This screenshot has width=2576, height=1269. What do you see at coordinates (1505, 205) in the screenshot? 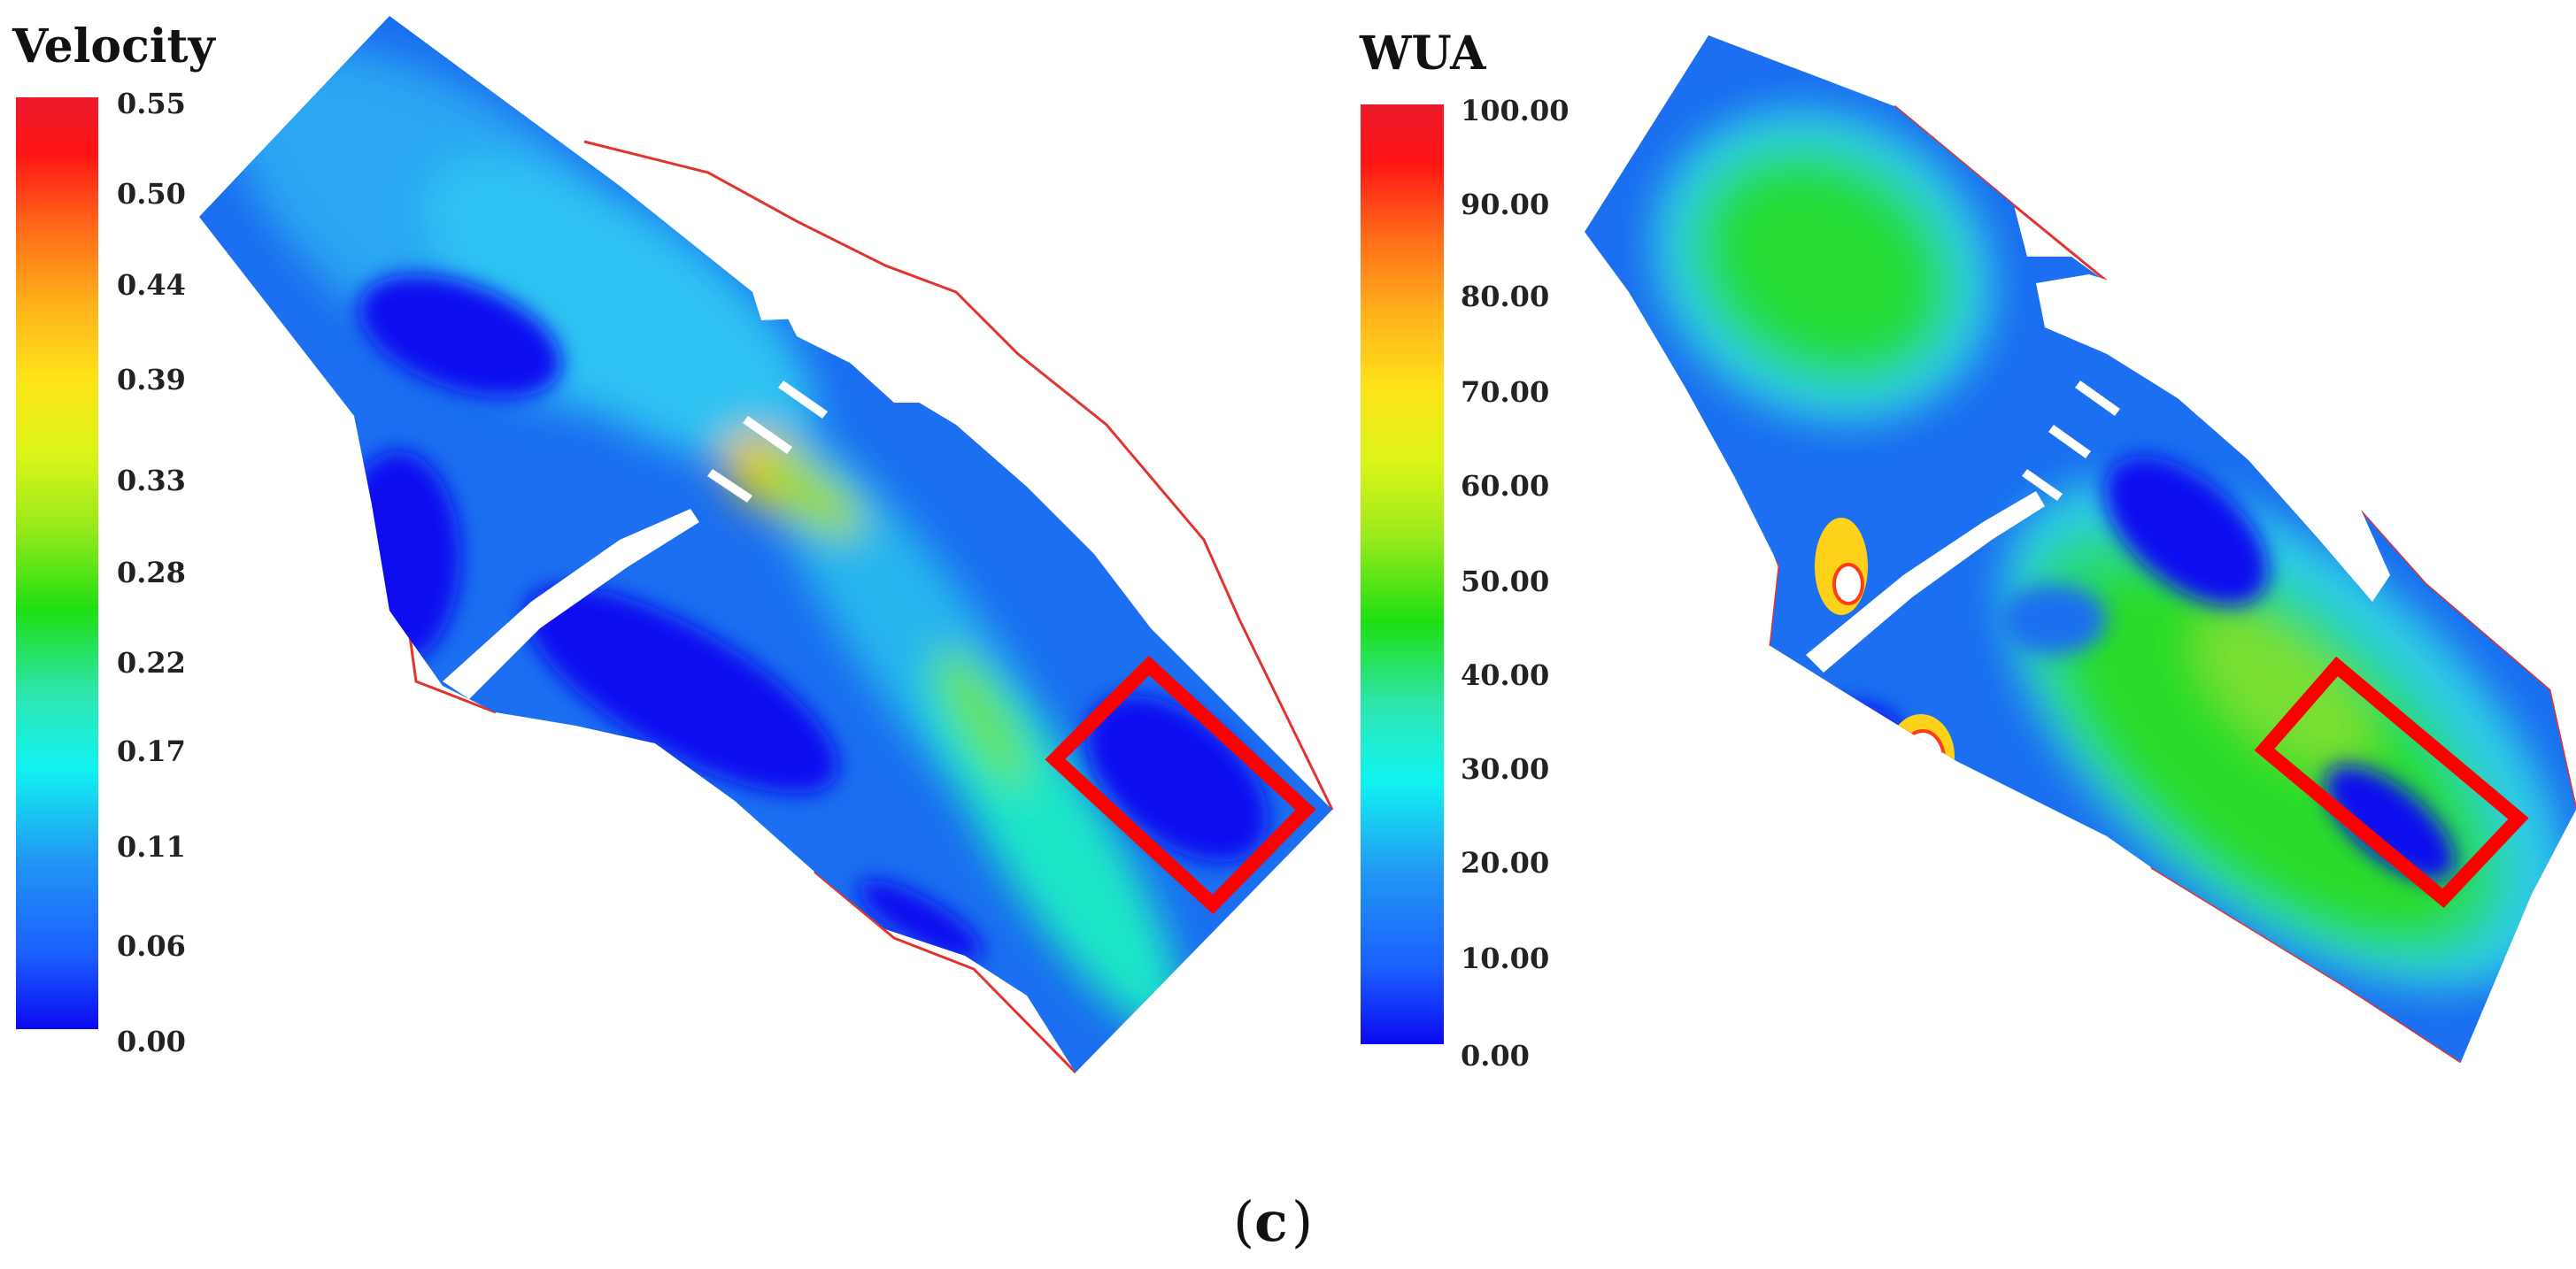
I see `wua-tick-label: 90.00` at bounding box center [1505, 205].